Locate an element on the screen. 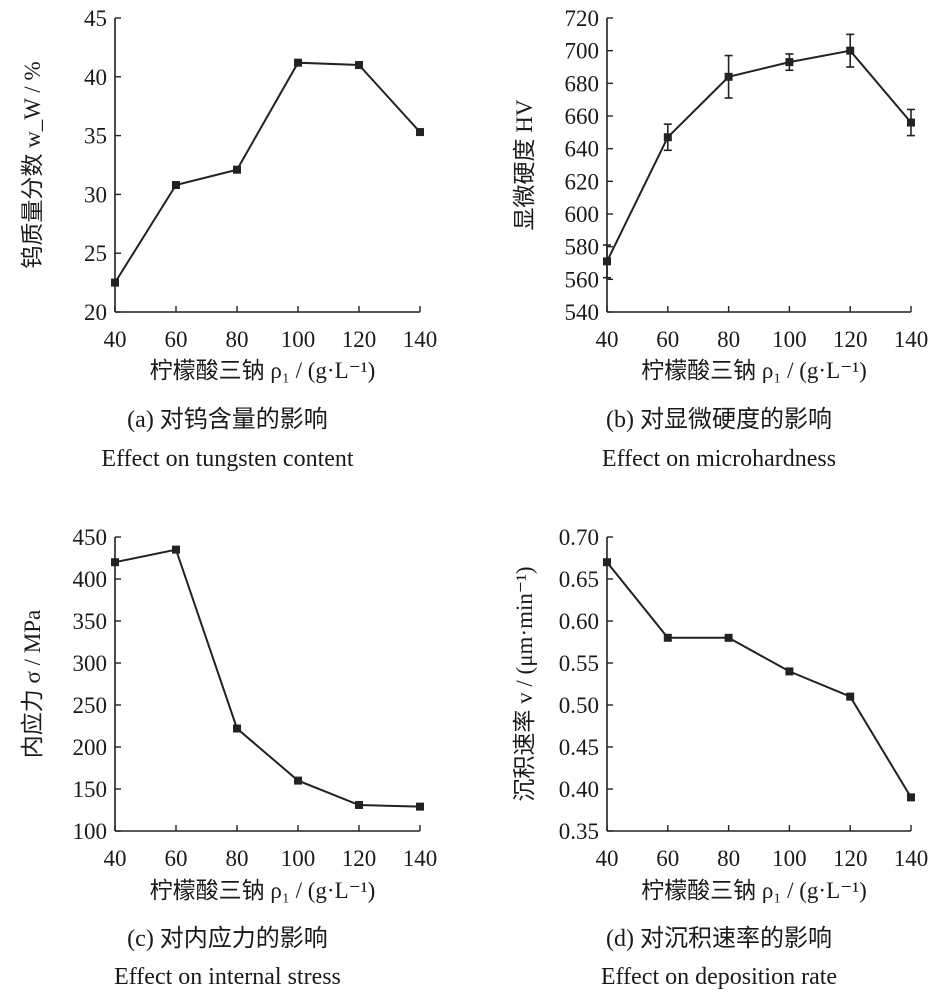  caption-english: Effect on microhardness is located at coordinates (719, 459).